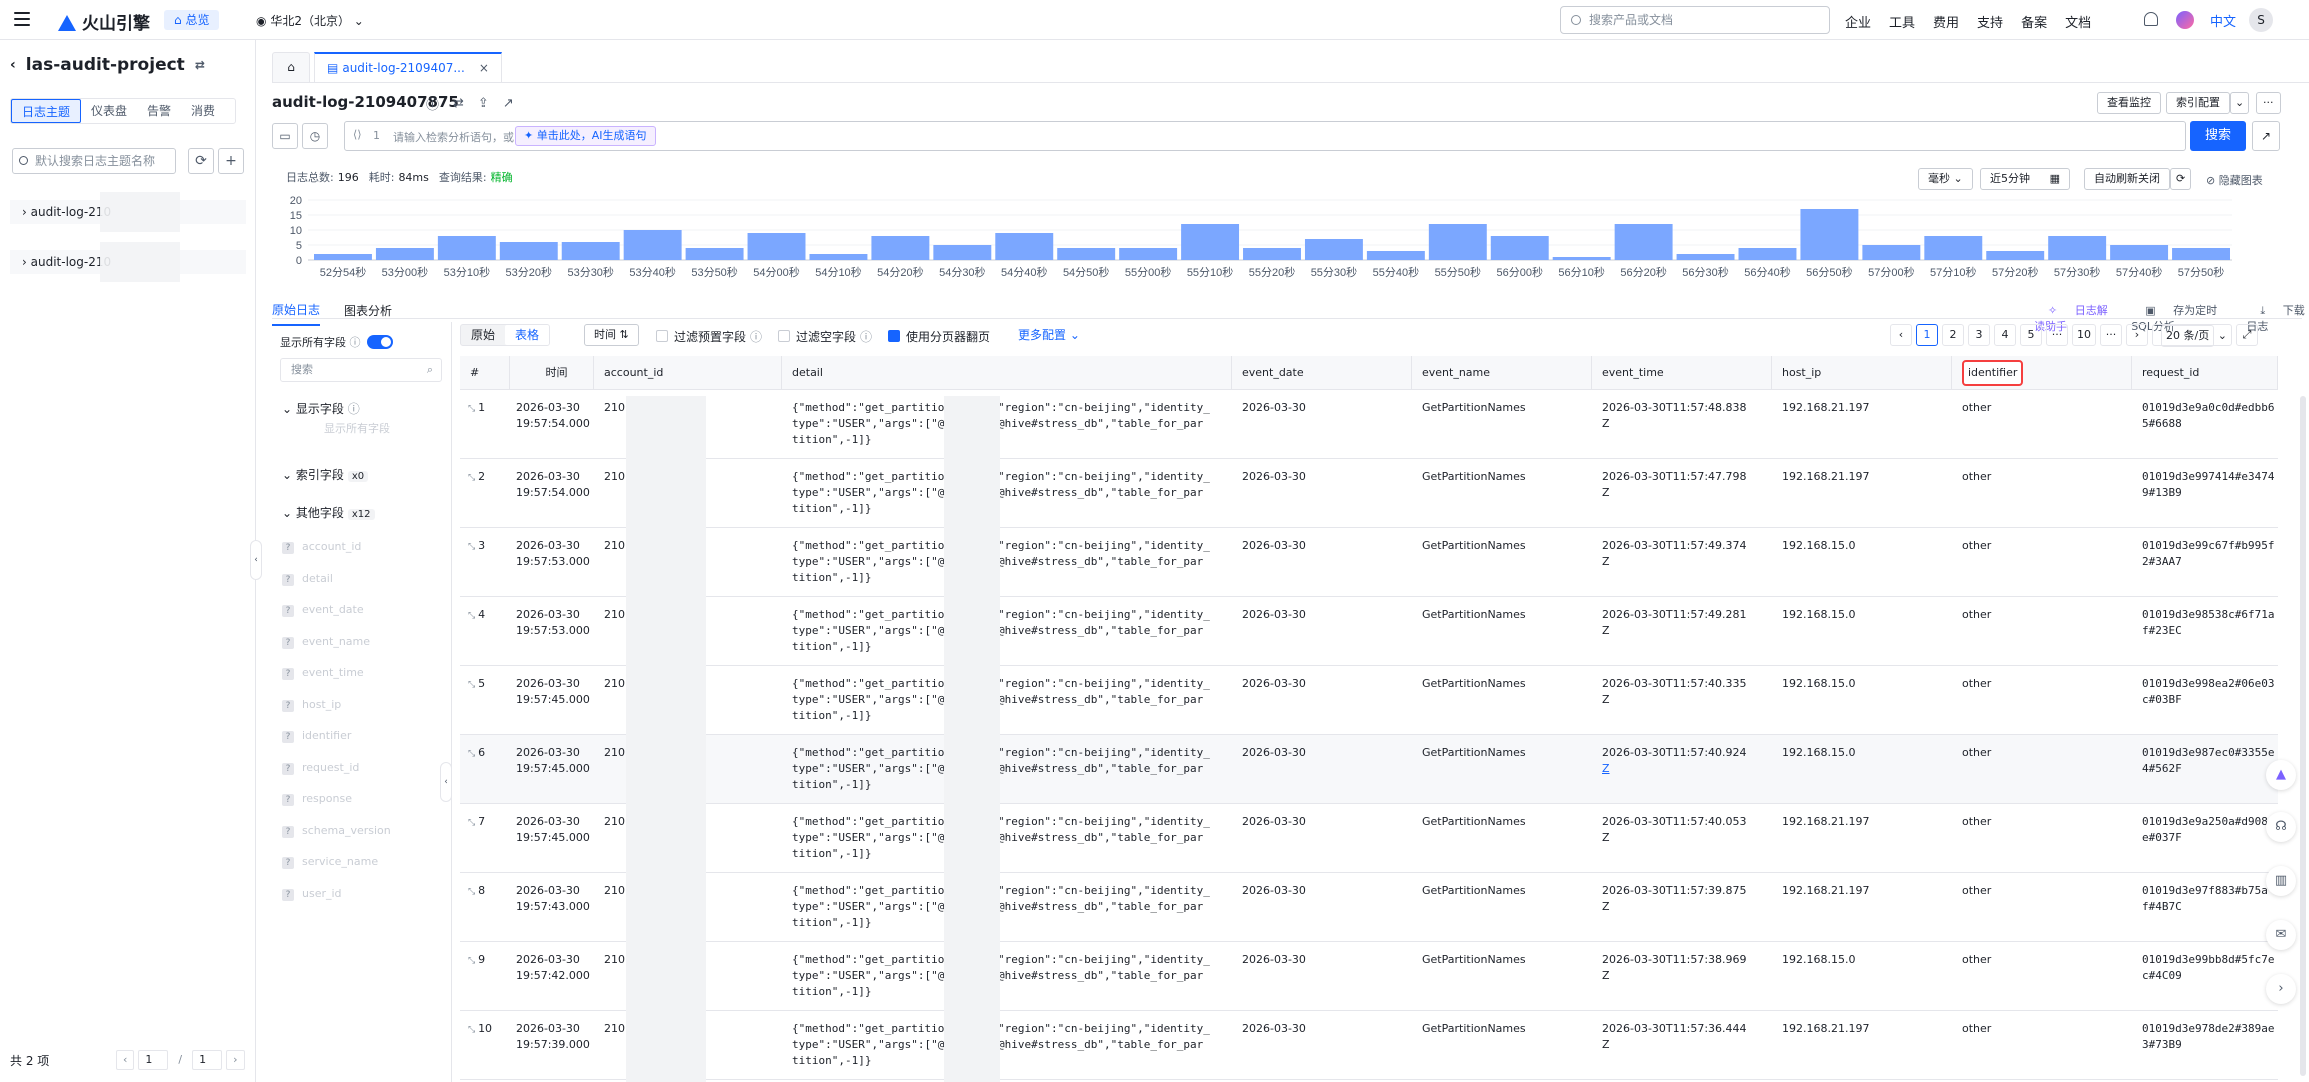 This screenshot has height=1082, width=2309. Describe the element at coordinates (2071, 318) in the screenshot. I see `log-assistant-link: ✧ 日志解读助手` at that location.